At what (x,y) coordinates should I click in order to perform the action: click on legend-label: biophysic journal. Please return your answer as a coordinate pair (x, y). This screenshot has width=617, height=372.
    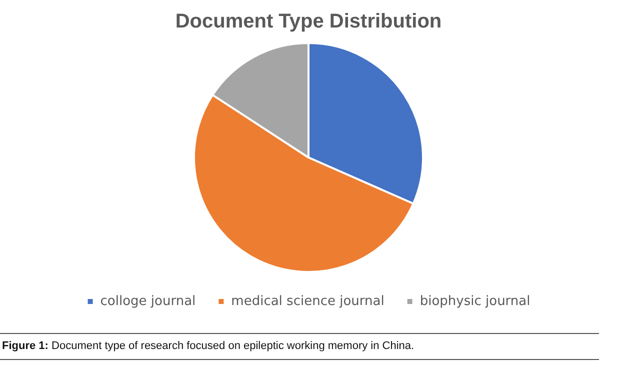
    Looking at the image, I should click on (475, 301).